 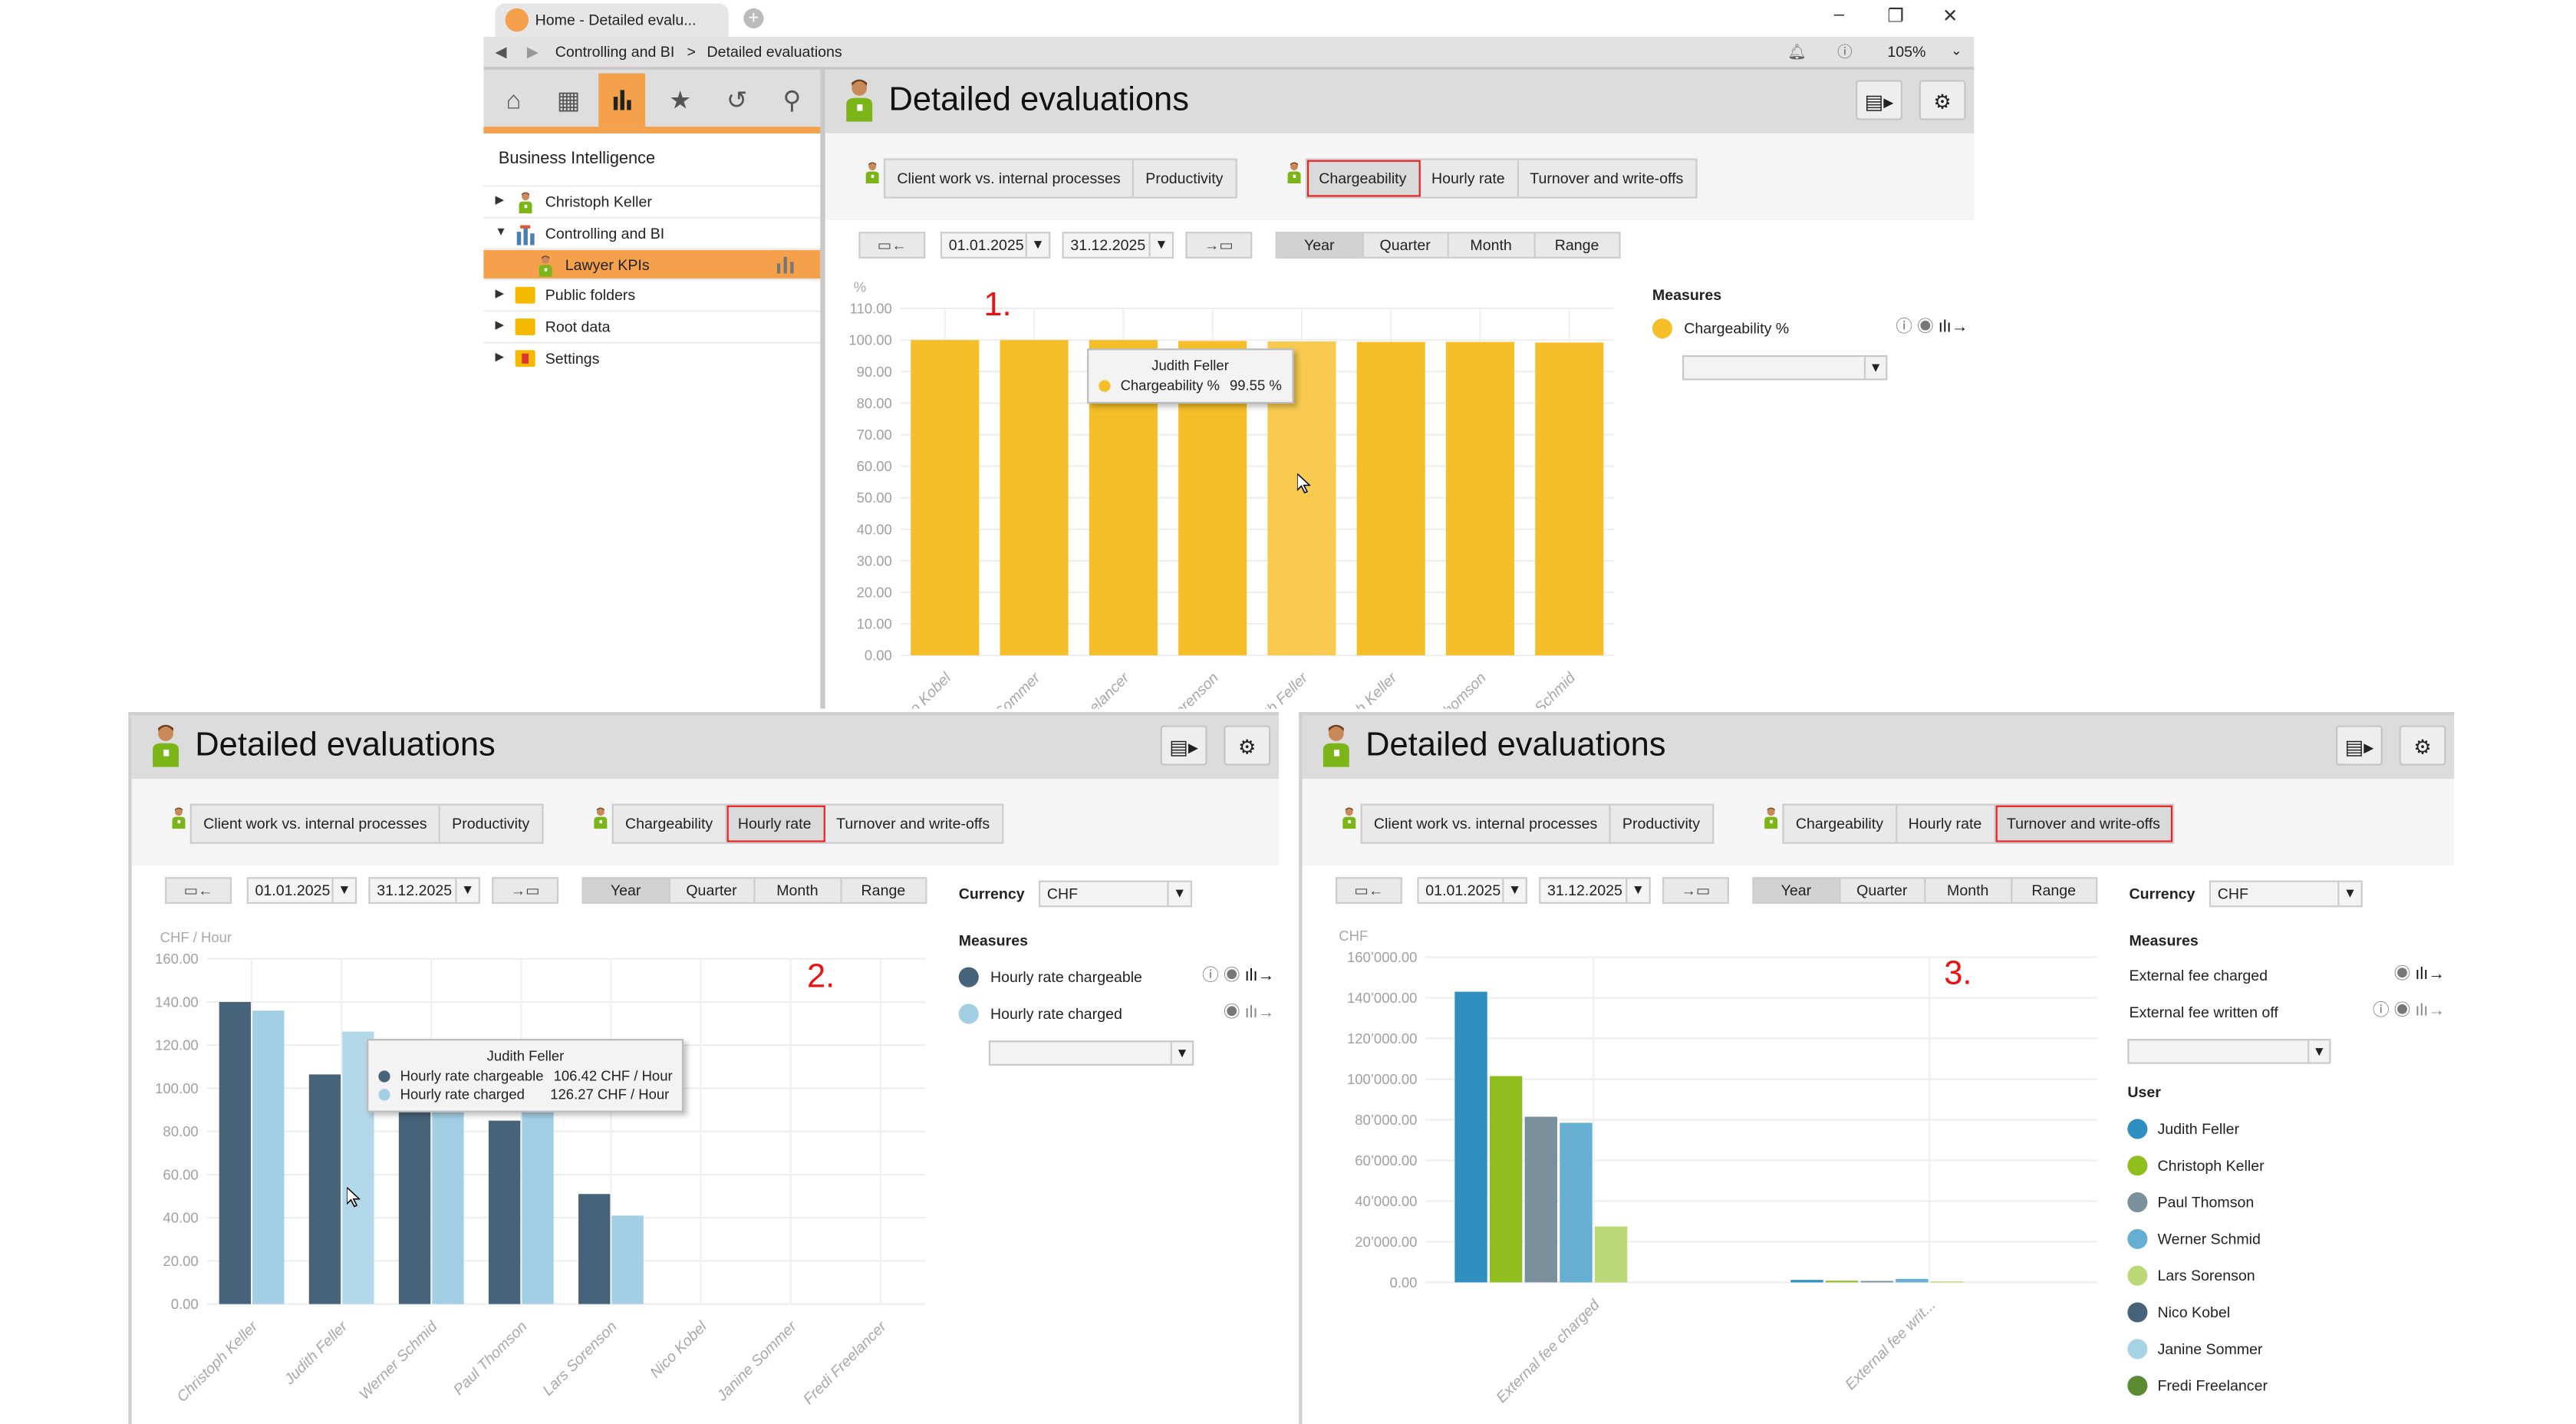 What do you see at coordinates (2252, 1276) in the screenshot?
I see `legend-item: Lars Sorenson` at bounding box center [2252, 1276].